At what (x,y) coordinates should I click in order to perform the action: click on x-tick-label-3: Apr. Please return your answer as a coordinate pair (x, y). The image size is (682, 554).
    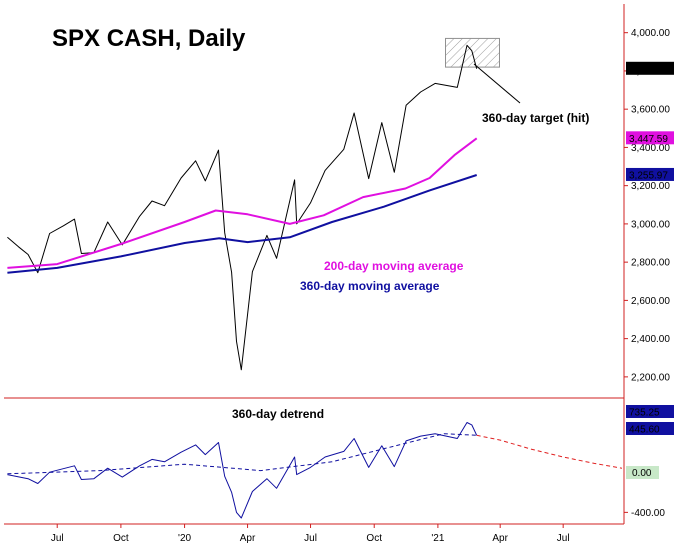
    Looking at the image, I should click on (248, 538).